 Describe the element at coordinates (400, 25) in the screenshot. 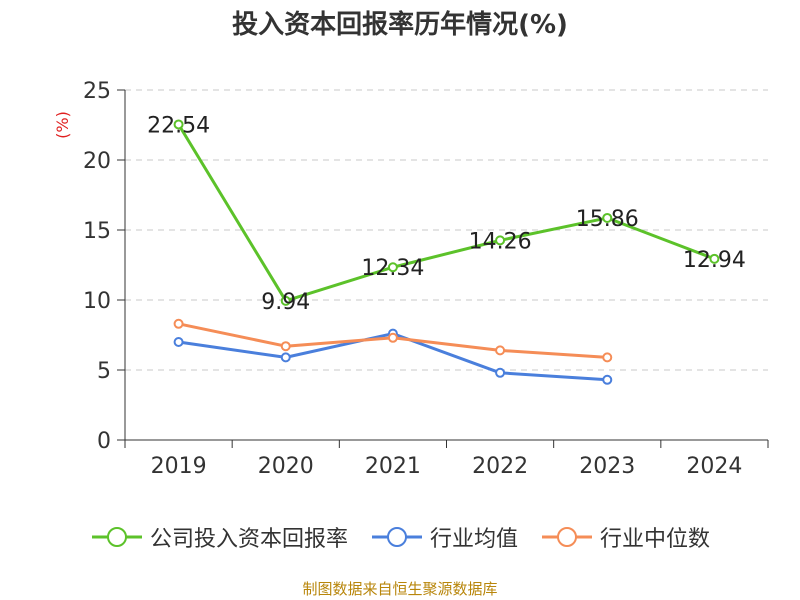

I see `chart-title: 投入资本回报率历年情况(%)` at that location.